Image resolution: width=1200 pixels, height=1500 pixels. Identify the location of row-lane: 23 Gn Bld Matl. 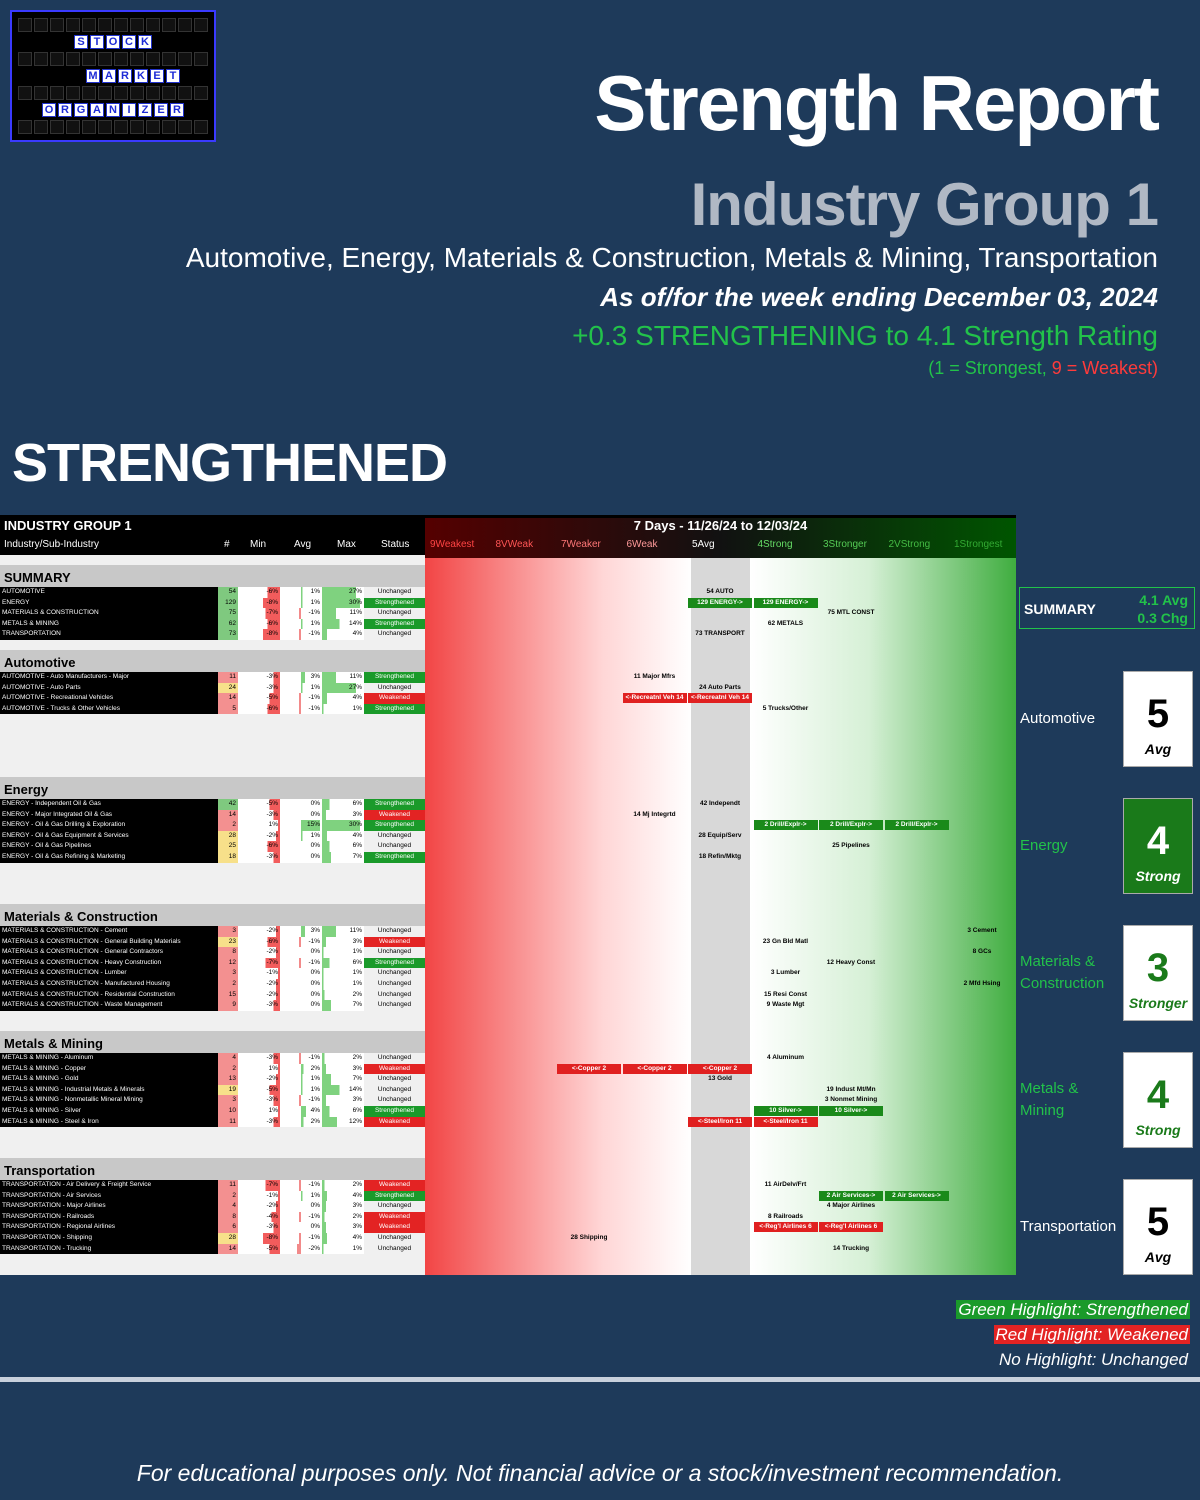
(720, 942).